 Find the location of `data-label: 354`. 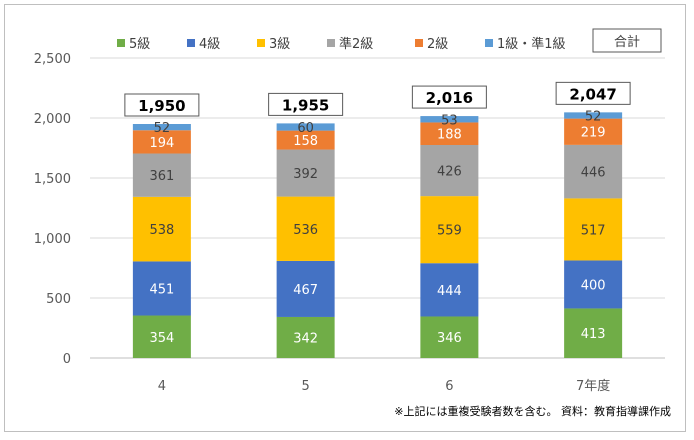

data-label: 354 is located at coordinates (161, 338).